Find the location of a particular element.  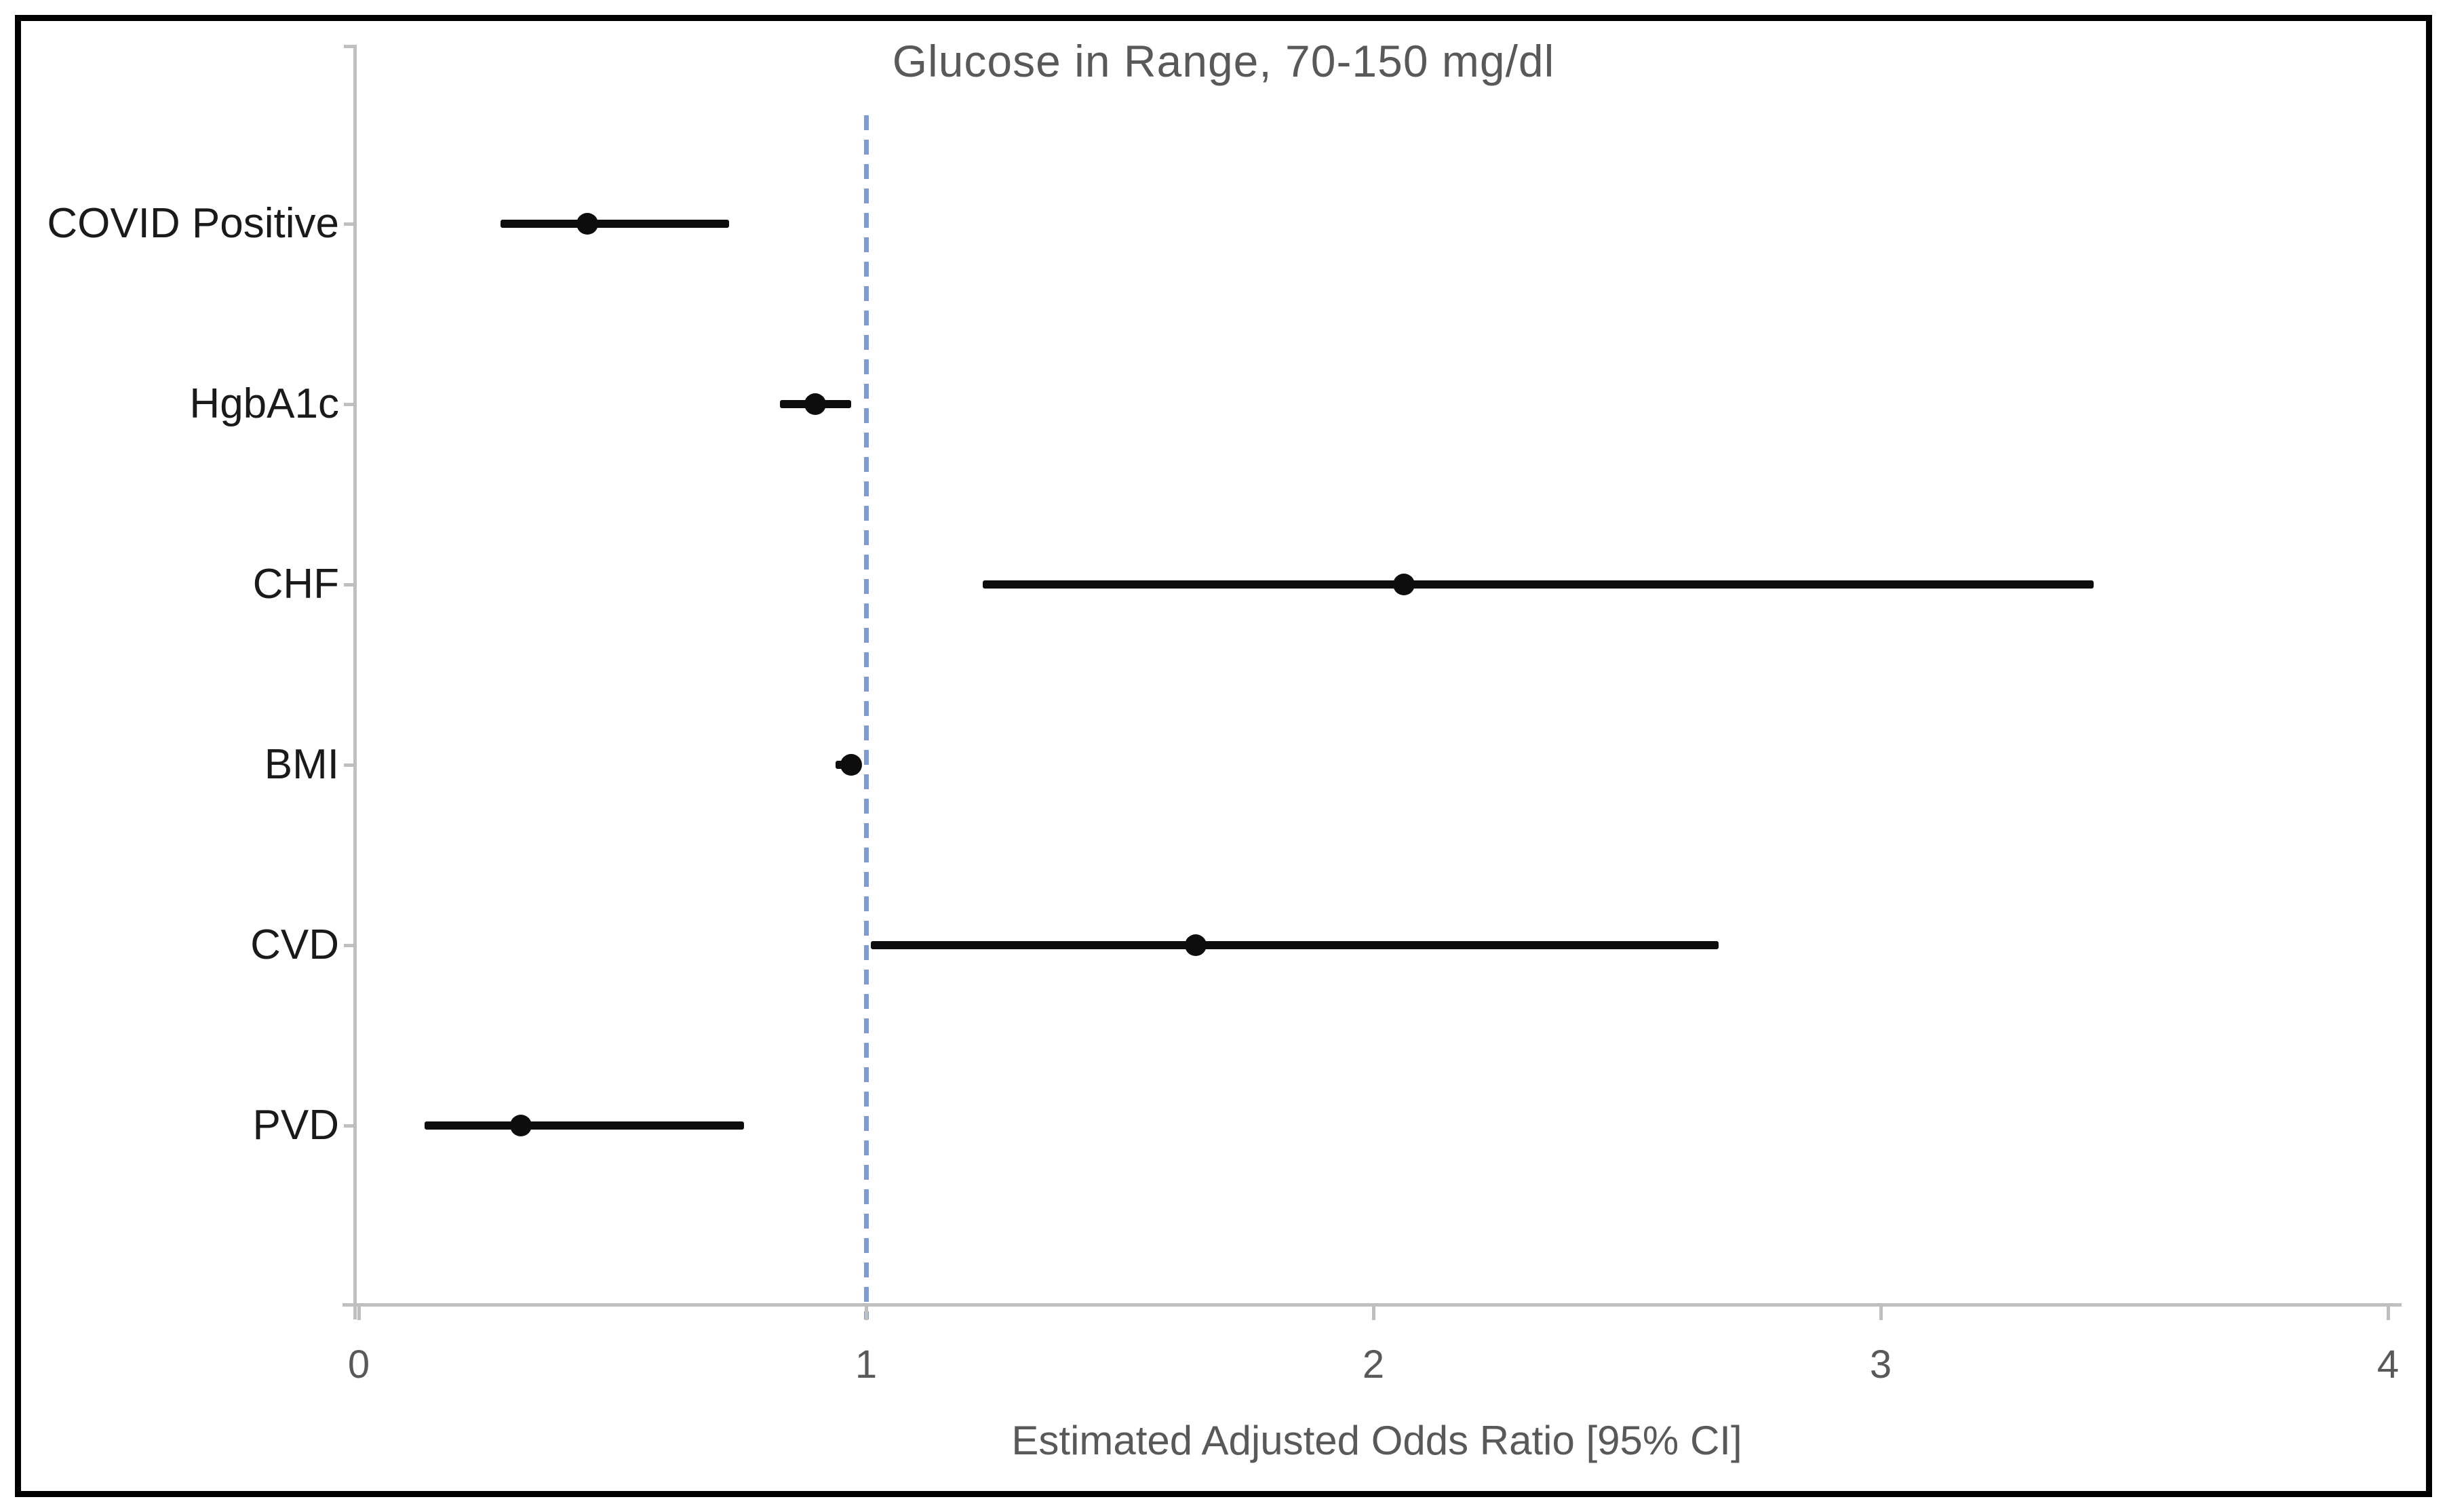

x-axis-title: Estimated Adjusted Odds Ratio [95% CI] is located at coordinates (1376, 1441).